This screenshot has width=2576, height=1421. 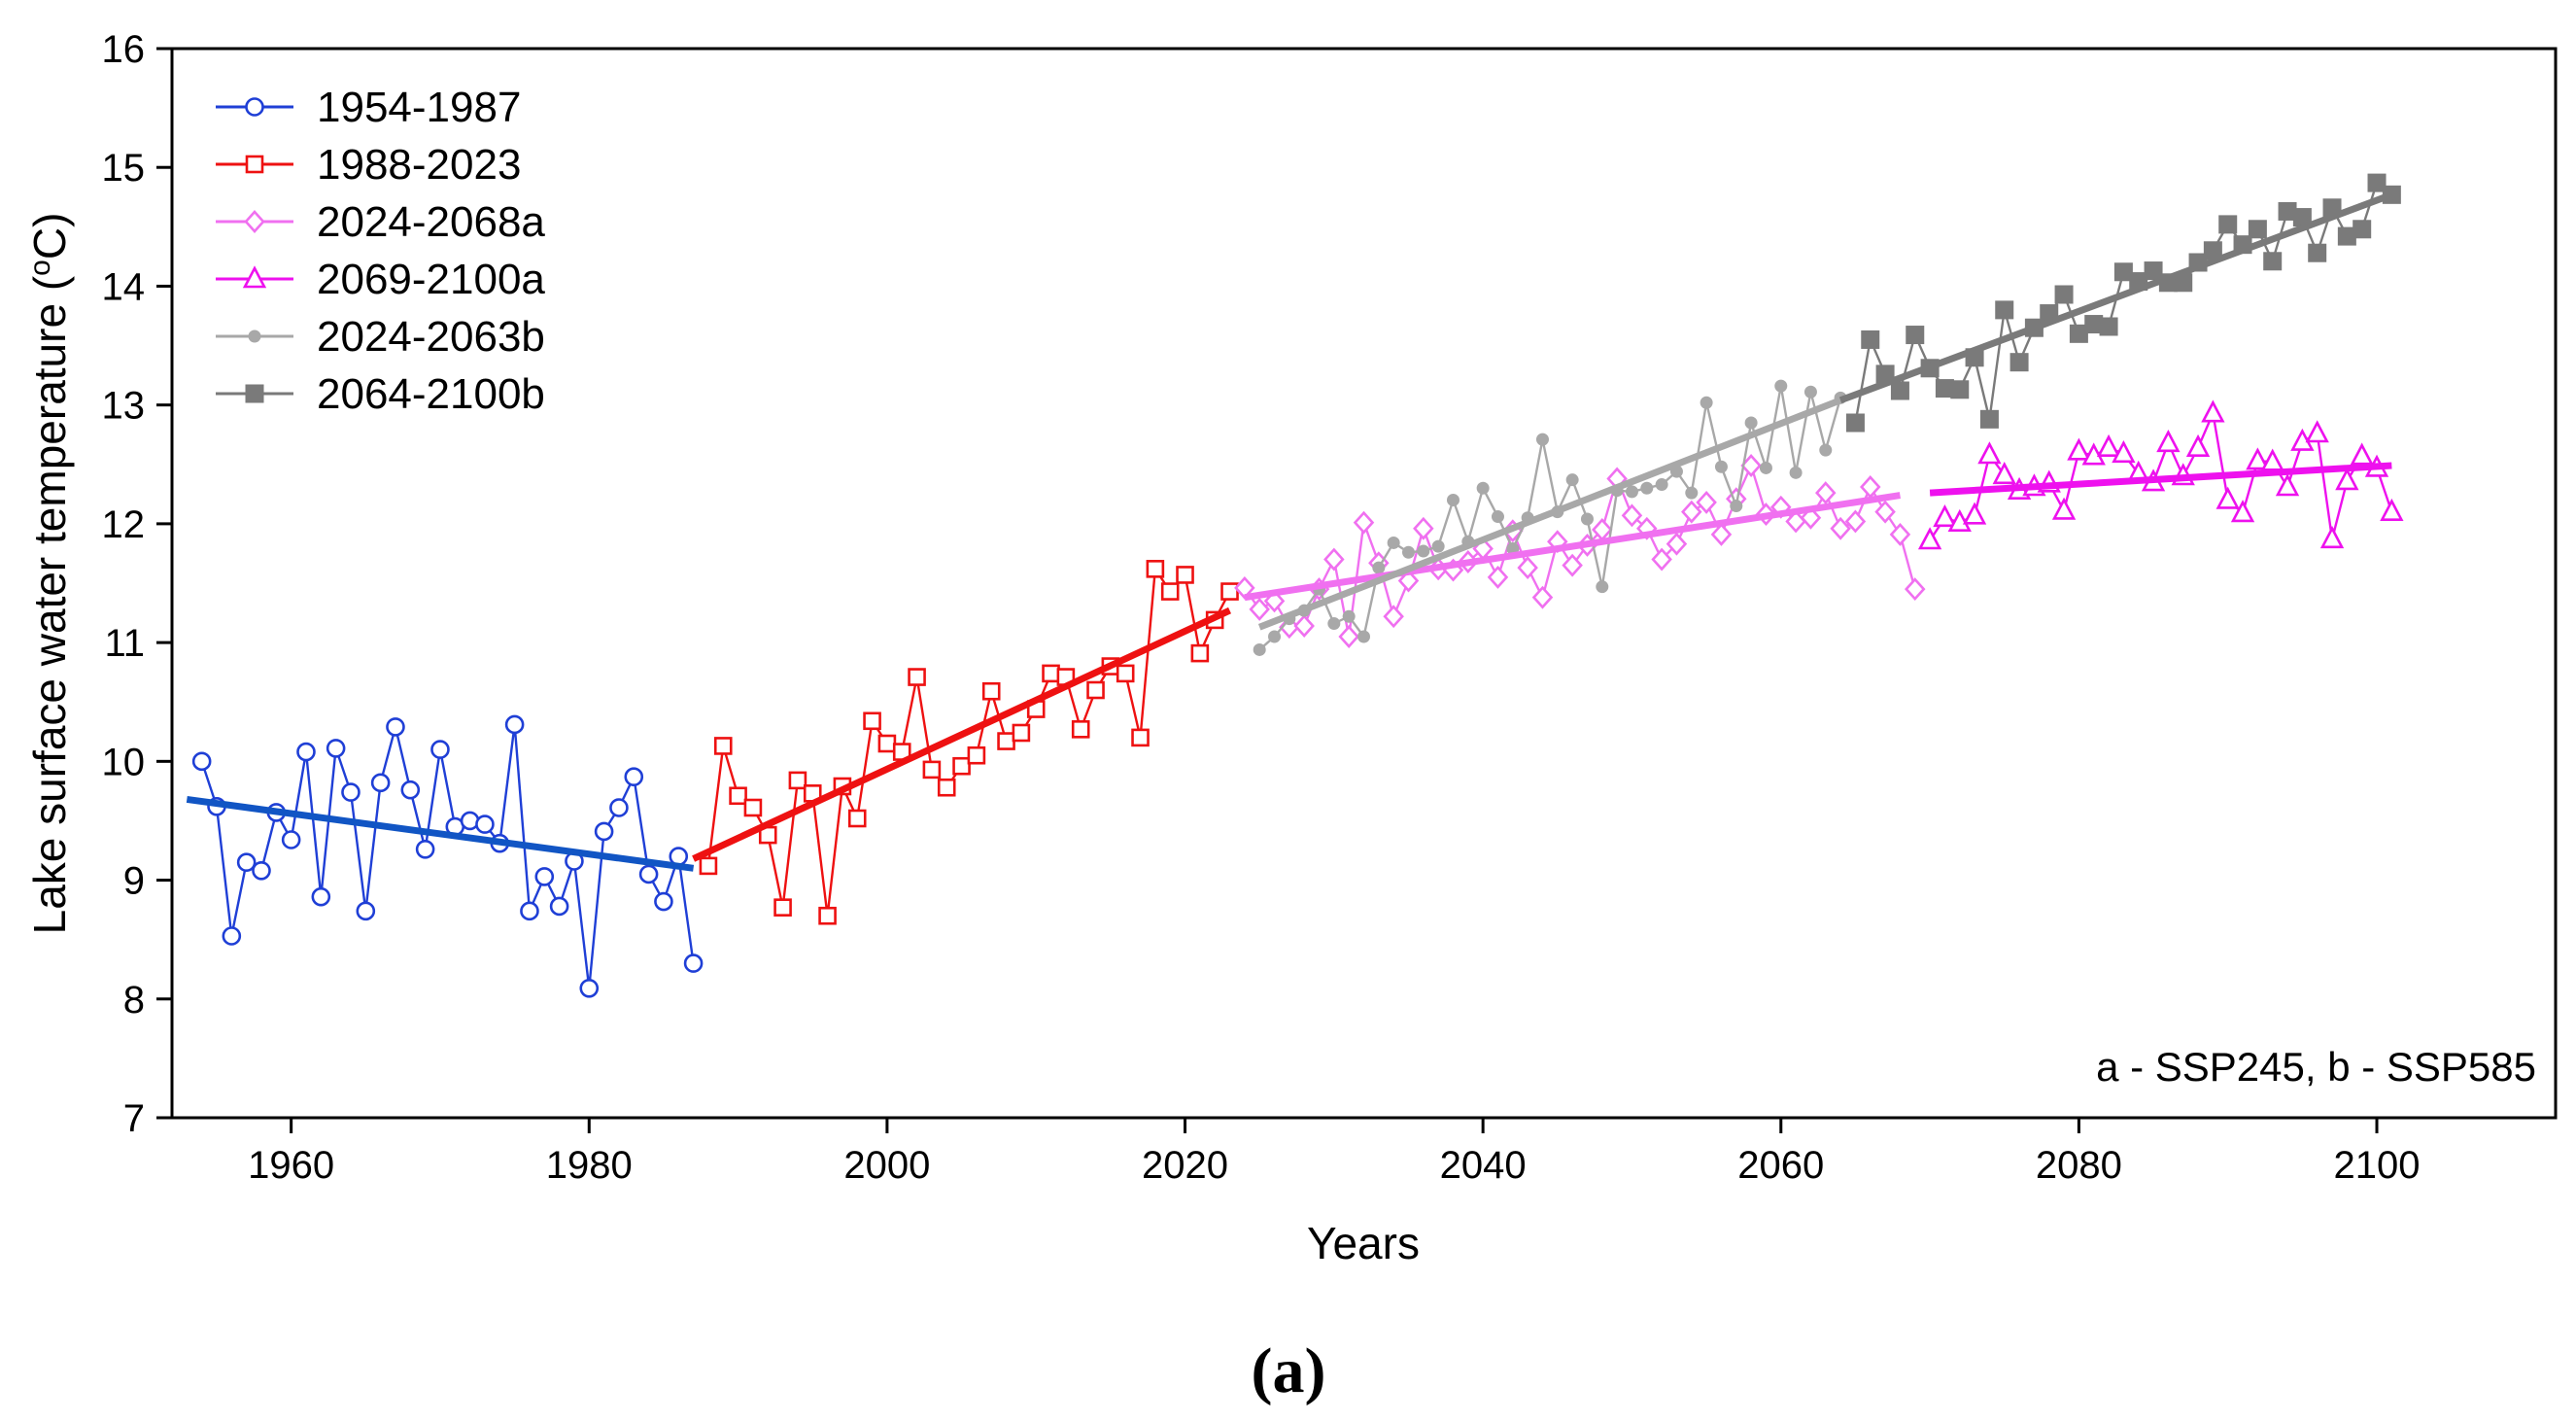 I want to click on legend-item-1988-2023: 1988-2023, so click(x=368, y=165).